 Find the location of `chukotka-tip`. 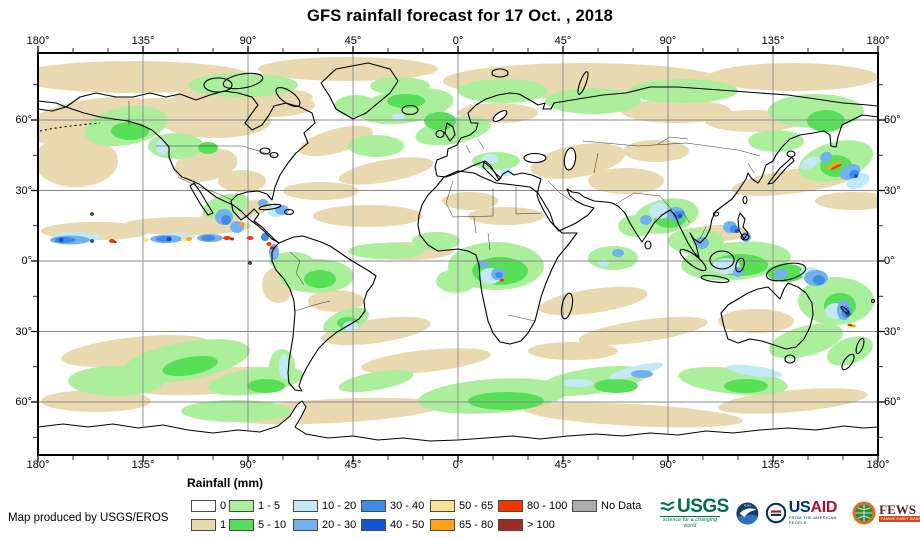

chukotka-tip is located at coordinates (52, 106).